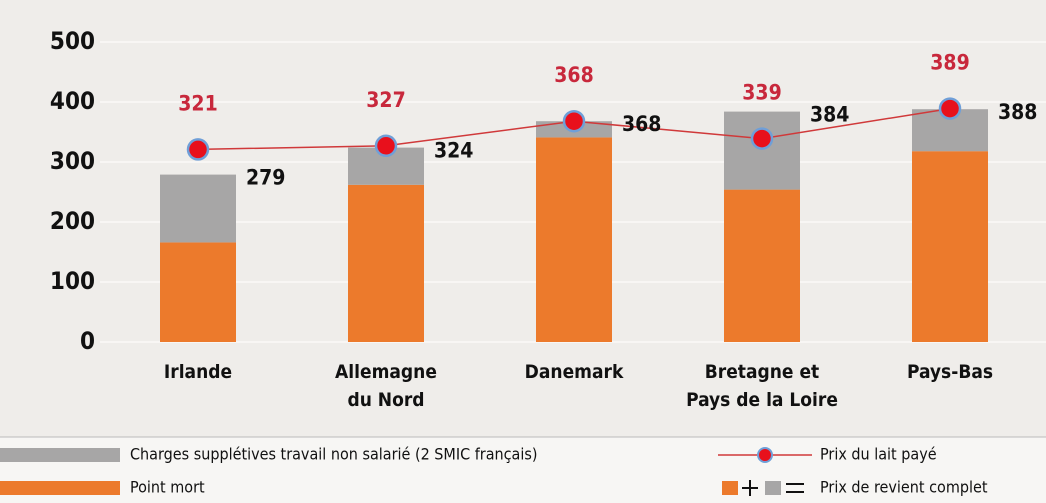  Describe the element at coordinates (761, 93) in the screenshot. I see `price-label: 339` at that location.